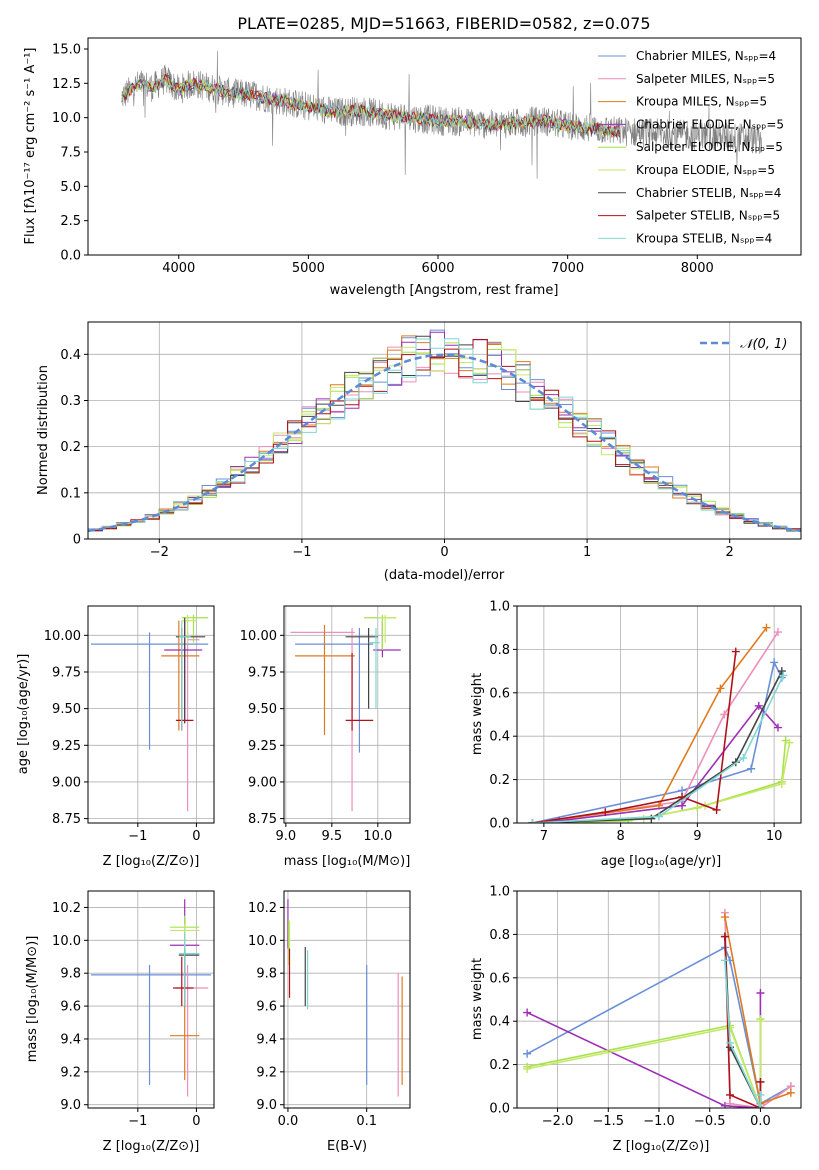 The height and width of the screenshot is (1170, 819). Describe the element at coordinates (377, 836) in the screenshot. I see `x-tick-label: 10.0` at that location.